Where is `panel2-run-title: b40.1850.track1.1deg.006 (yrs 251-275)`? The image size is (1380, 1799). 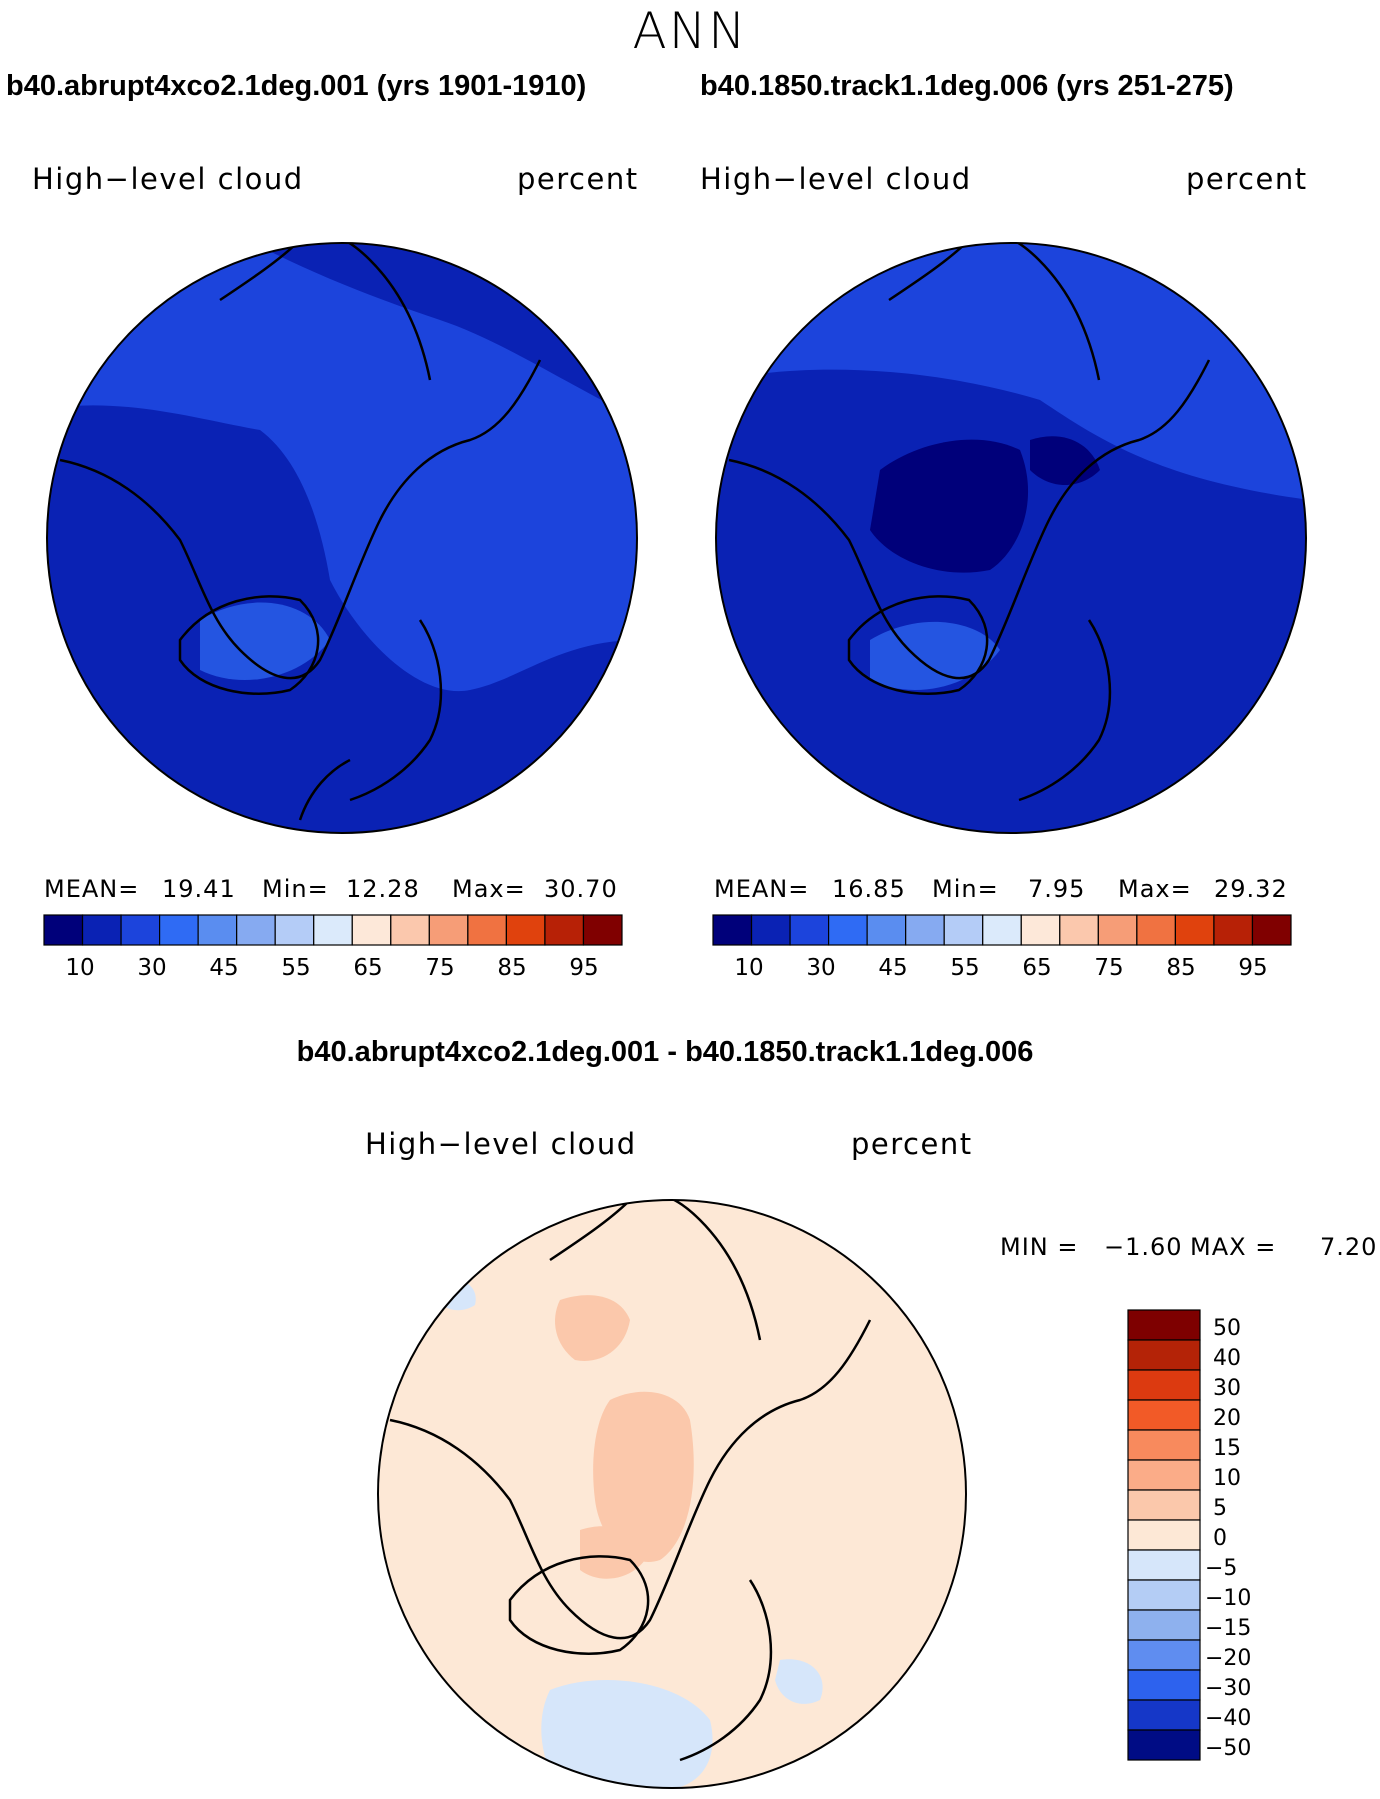 panel2-run-title: b40.1850.track1.1deg.006 (yrs 251-275) is located at coordinates (967, 86).